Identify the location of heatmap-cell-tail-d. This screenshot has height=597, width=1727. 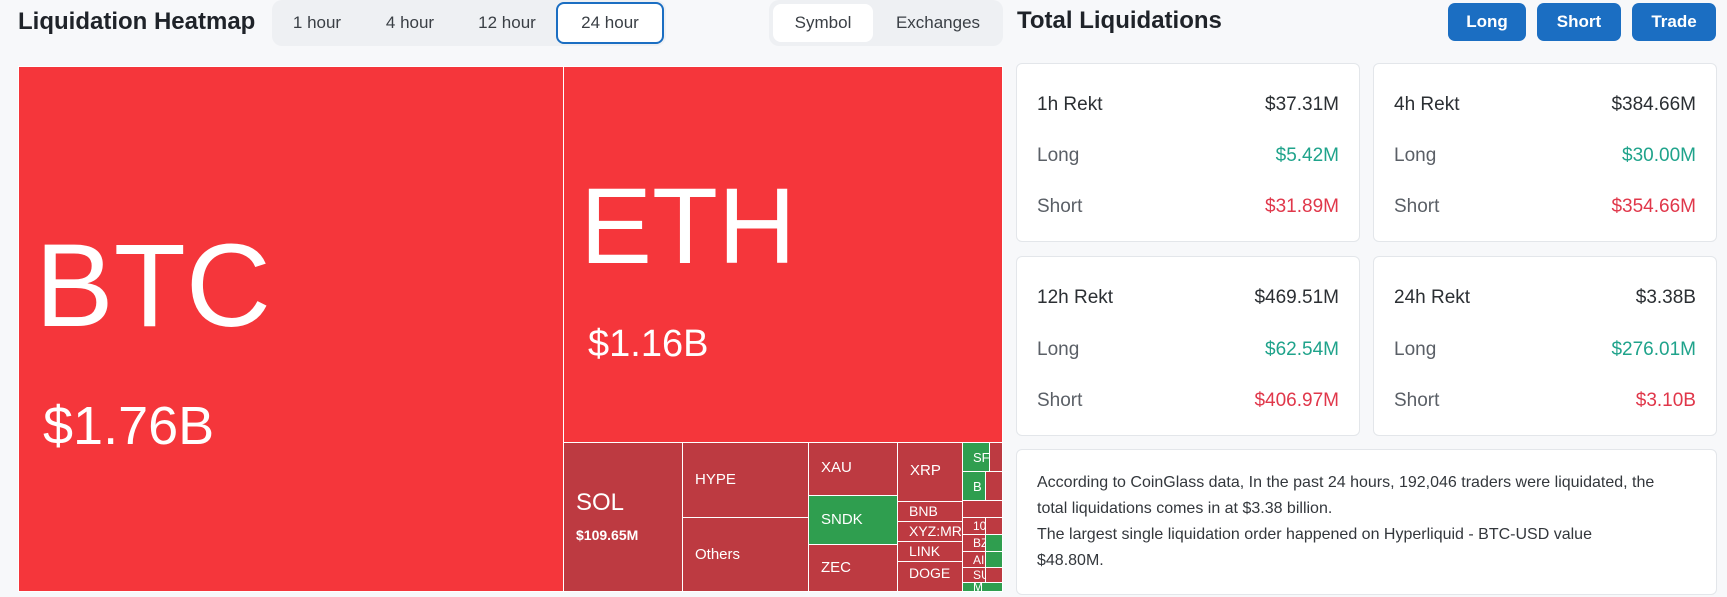
(994, 526).